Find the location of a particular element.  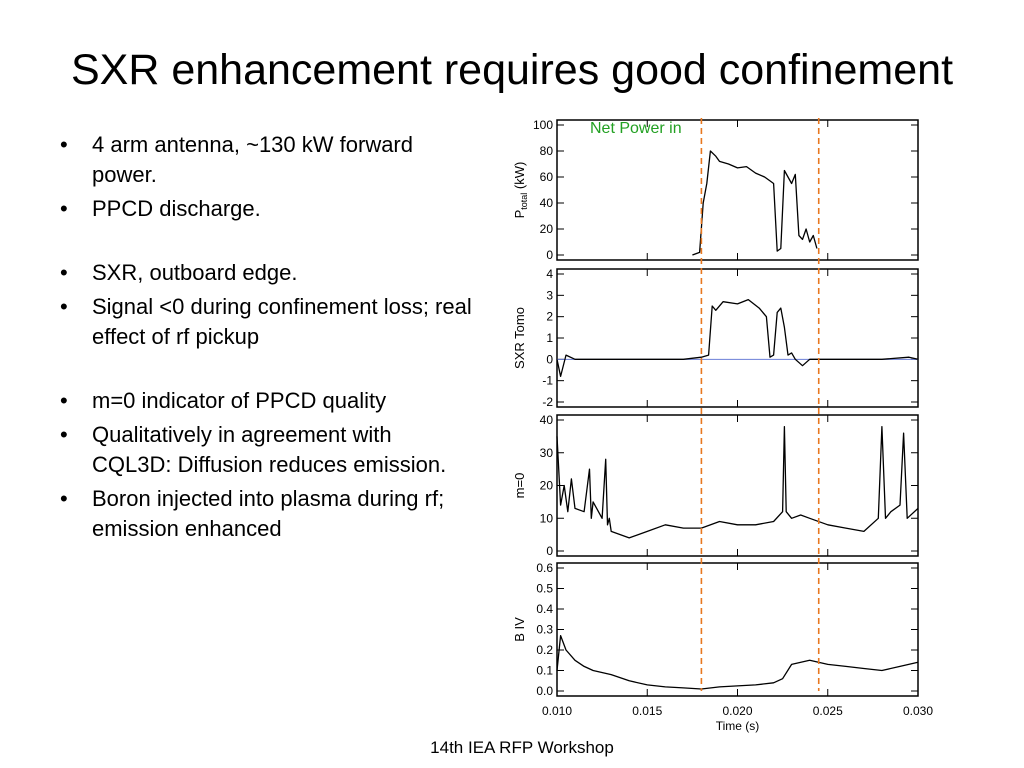

bullet-item: SXR, outboard edge. is located at coordinates (265, 273).